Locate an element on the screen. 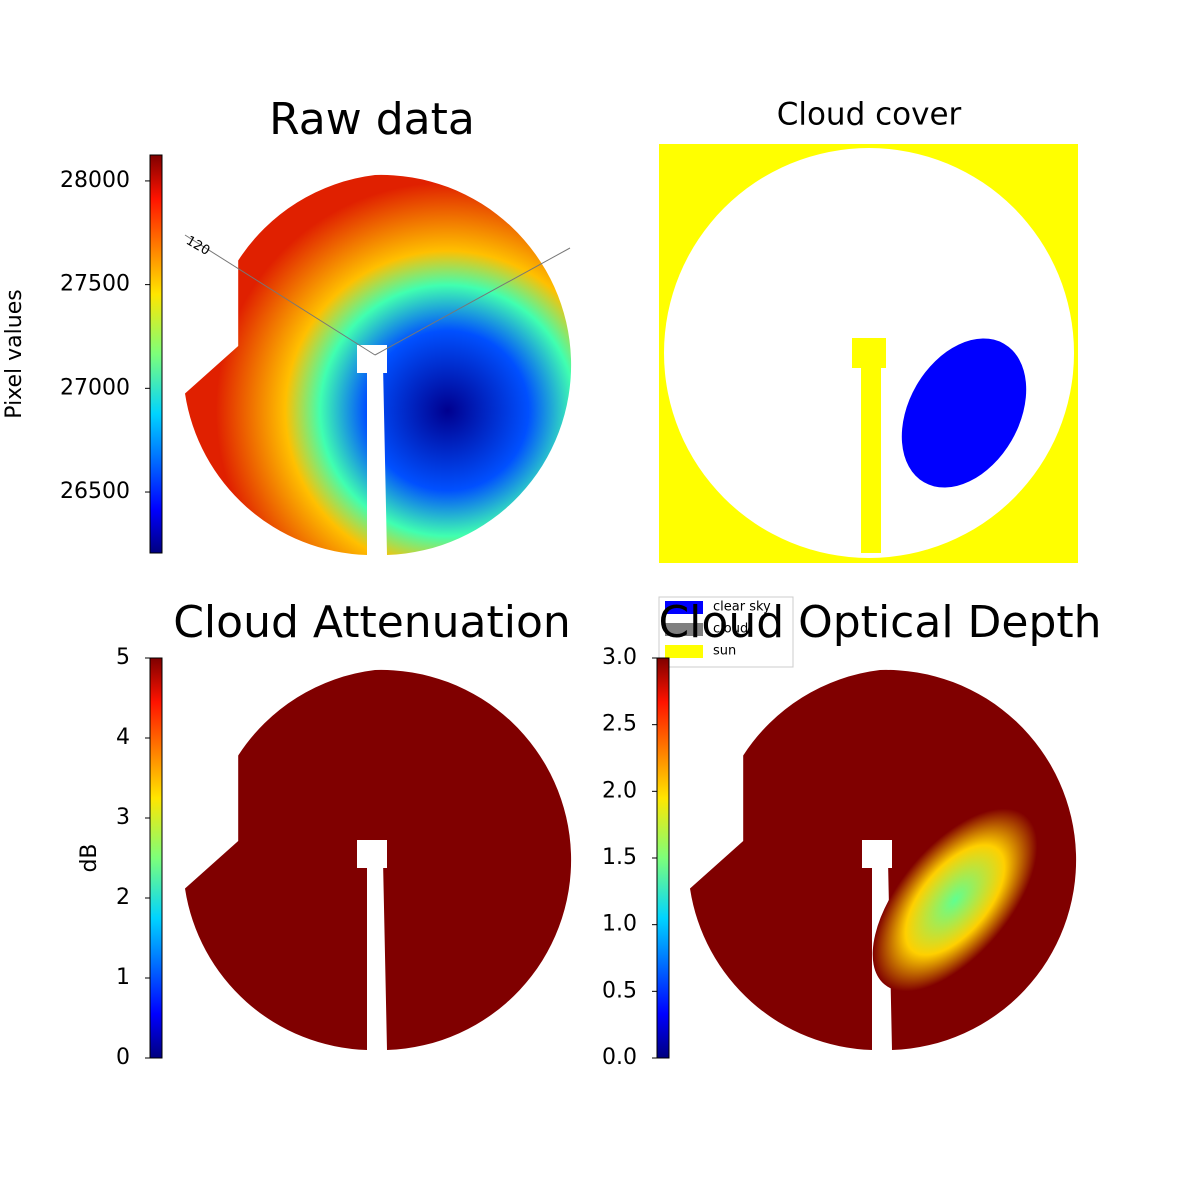  tick-label: 2.5 is located at coordinates (619, 724).